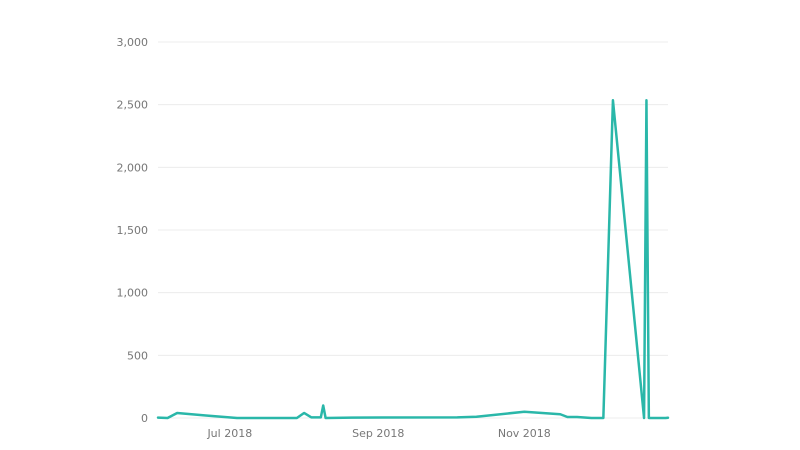 This screenshot has height=450, width=800. What do you see at coordinates (137, 355) in the screenshot?
I see `y-tick-label: 500` at bounding box center [137, 355].